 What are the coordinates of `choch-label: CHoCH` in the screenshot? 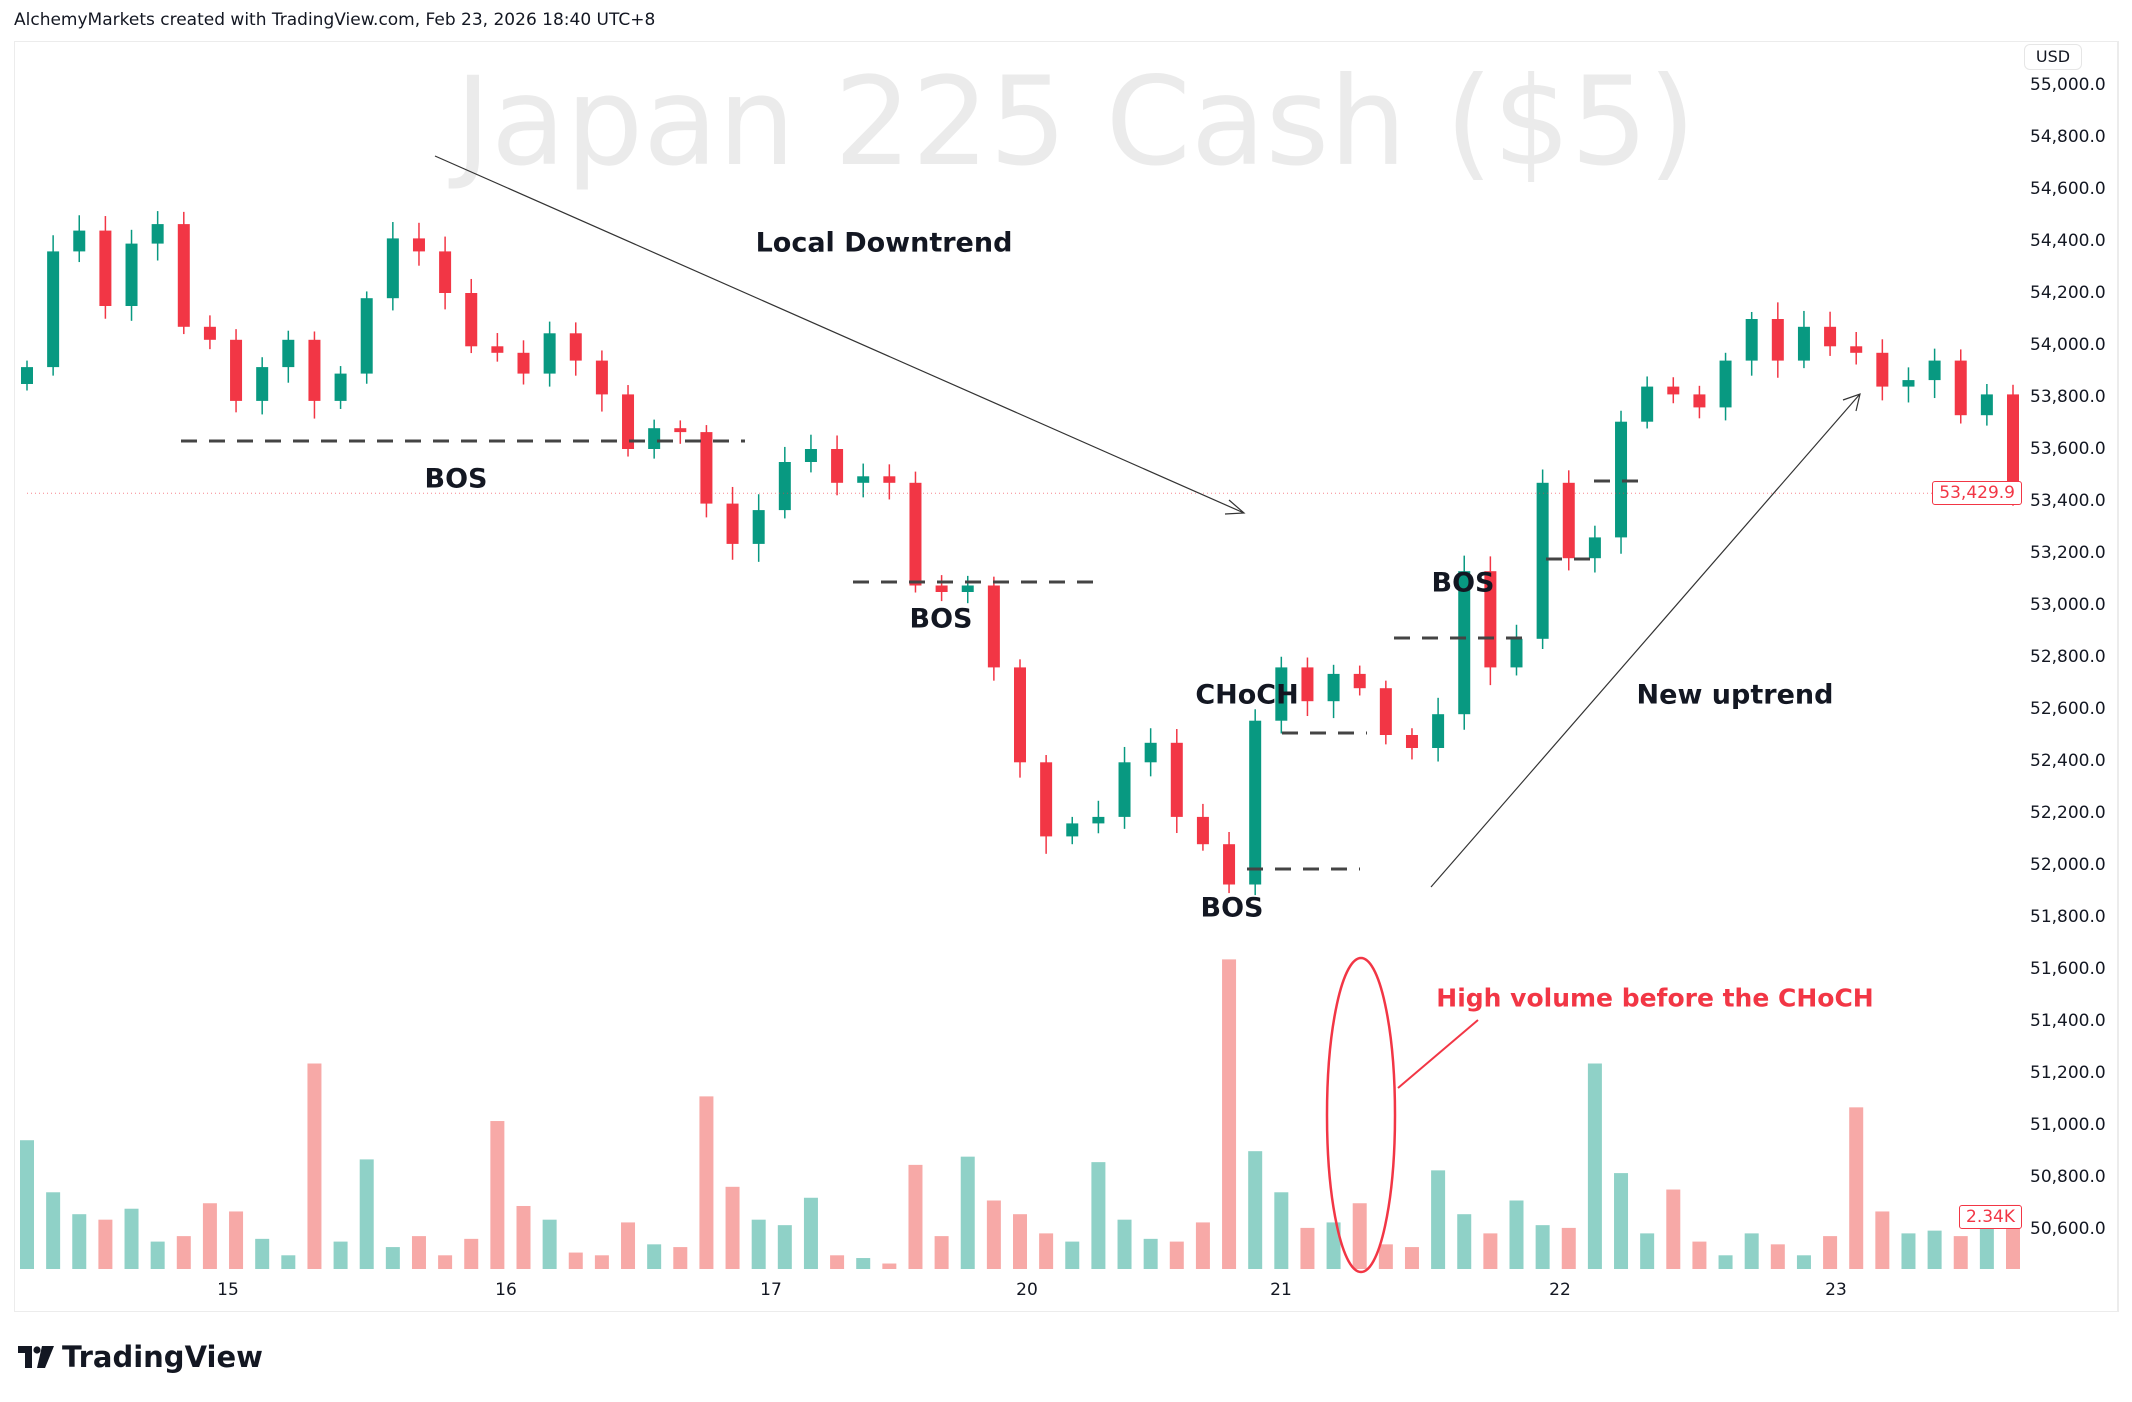 It's located at (1247, 695).